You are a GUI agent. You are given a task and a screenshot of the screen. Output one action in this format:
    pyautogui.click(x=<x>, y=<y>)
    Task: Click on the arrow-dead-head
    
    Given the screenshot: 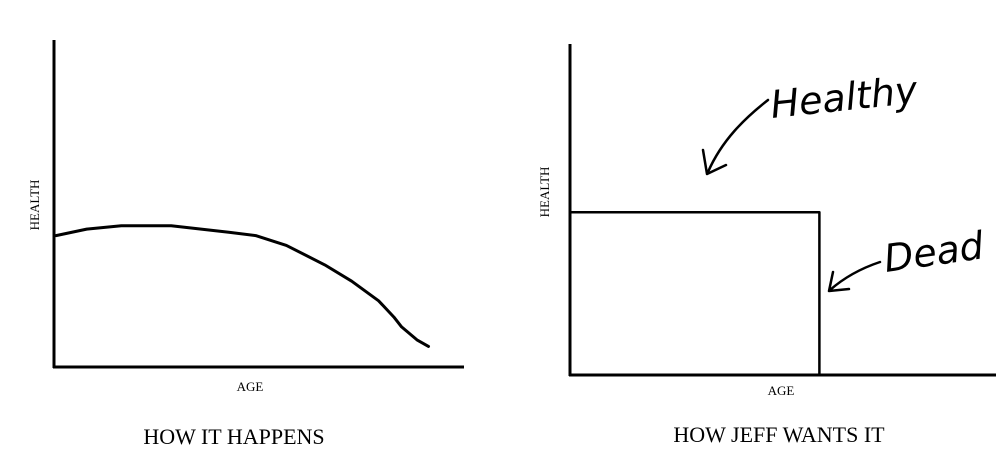 What is the action you would take?
    pyautogui.click(x=839, y=281)
    